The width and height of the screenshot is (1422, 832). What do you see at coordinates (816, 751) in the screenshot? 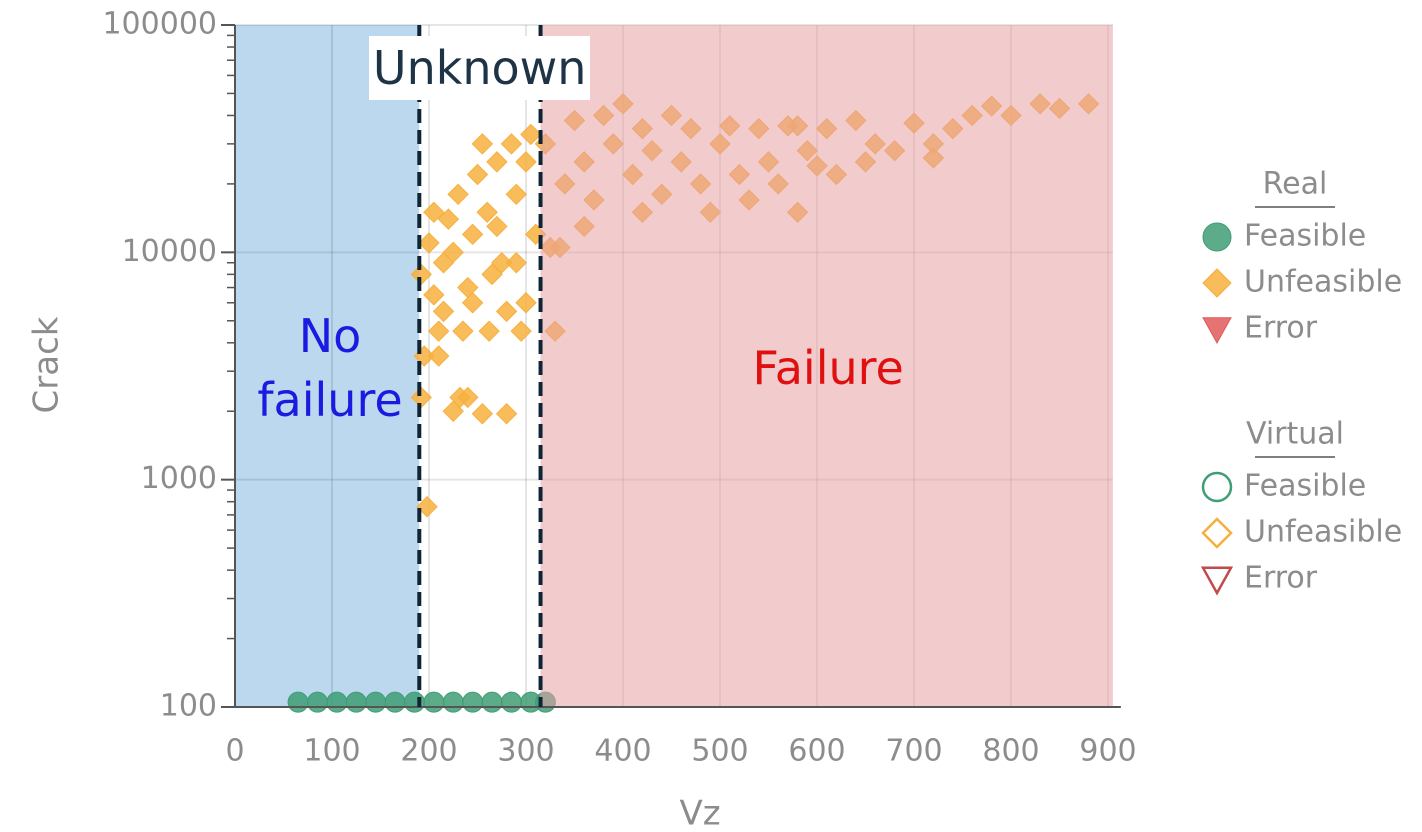
I see `x-tick-label: 600` at bounding box center [816, 751].